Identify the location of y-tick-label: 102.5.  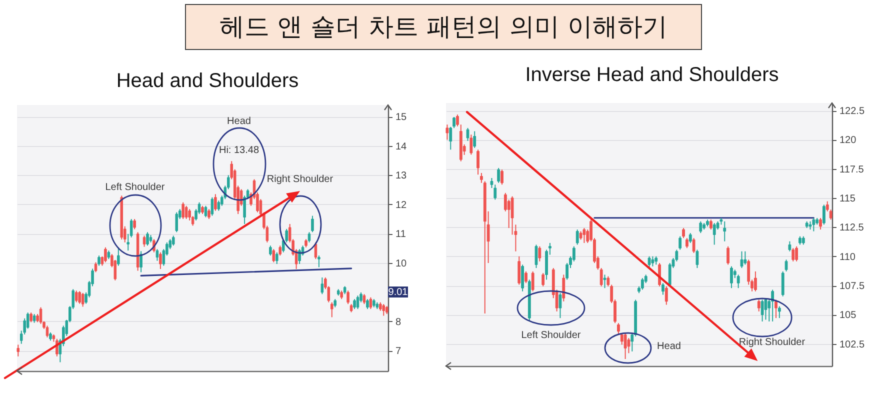
(852, 344).